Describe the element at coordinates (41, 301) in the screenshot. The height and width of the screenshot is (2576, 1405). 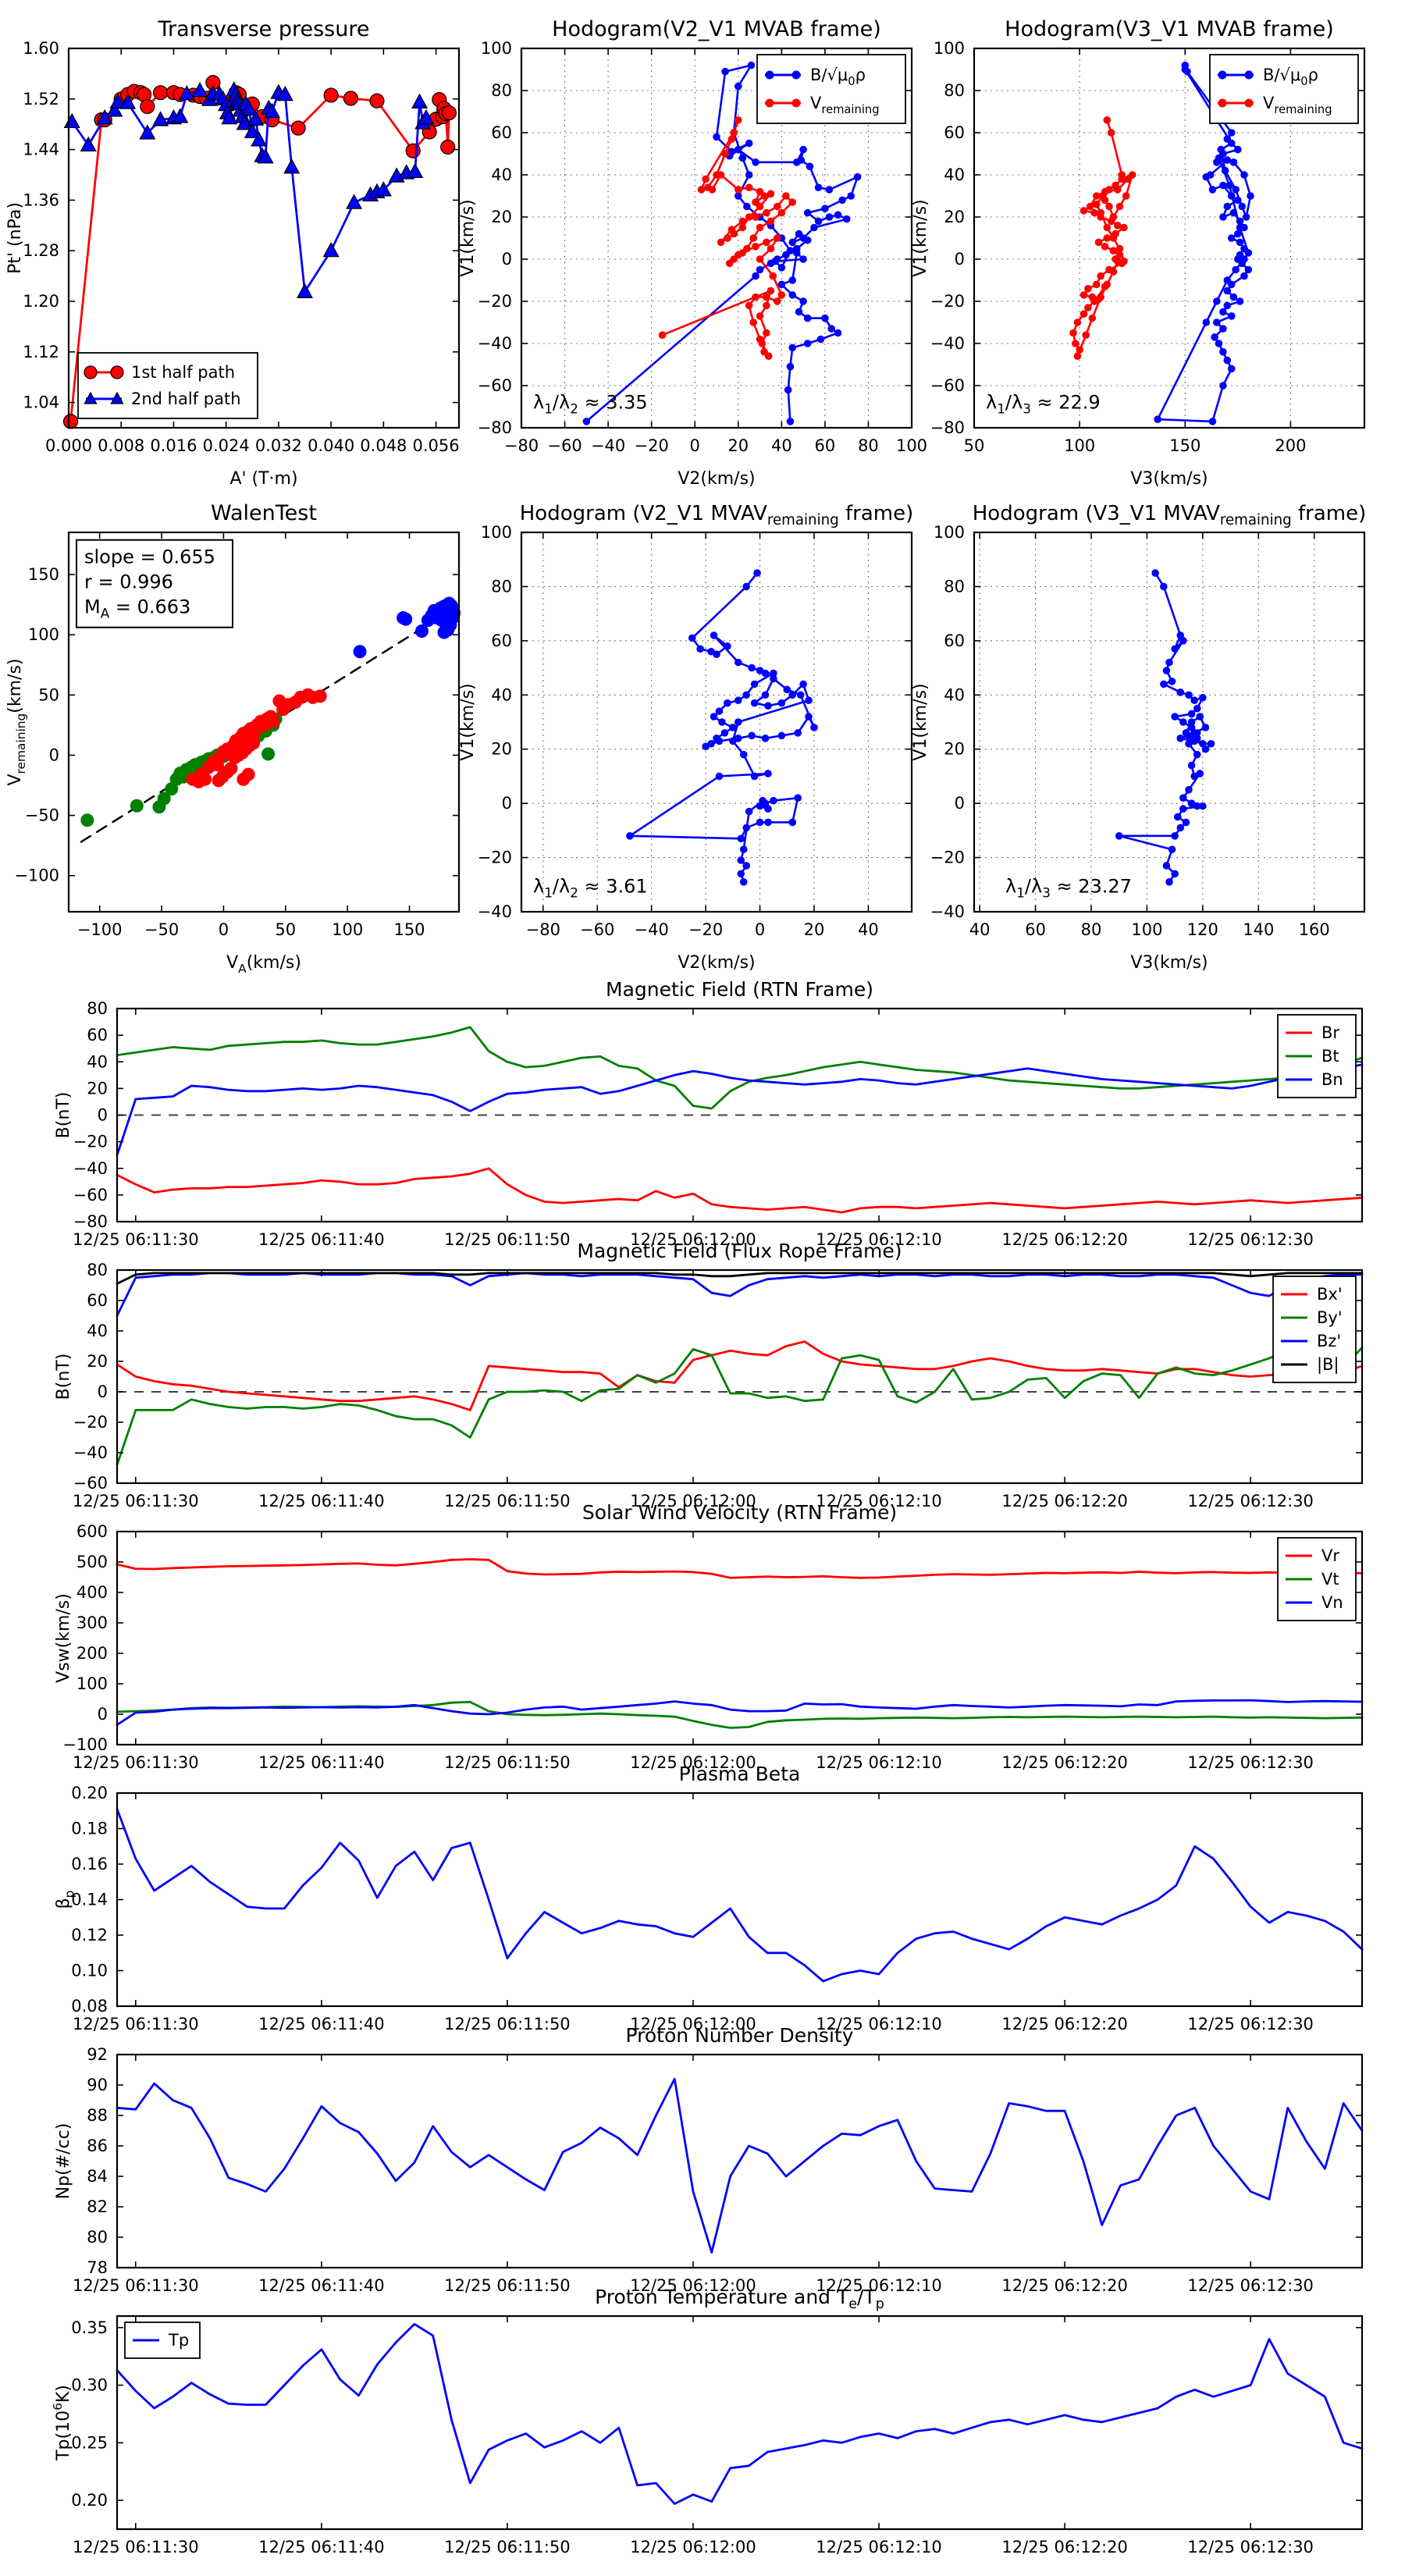
I see `y-tick-label: 1.20` at that location.